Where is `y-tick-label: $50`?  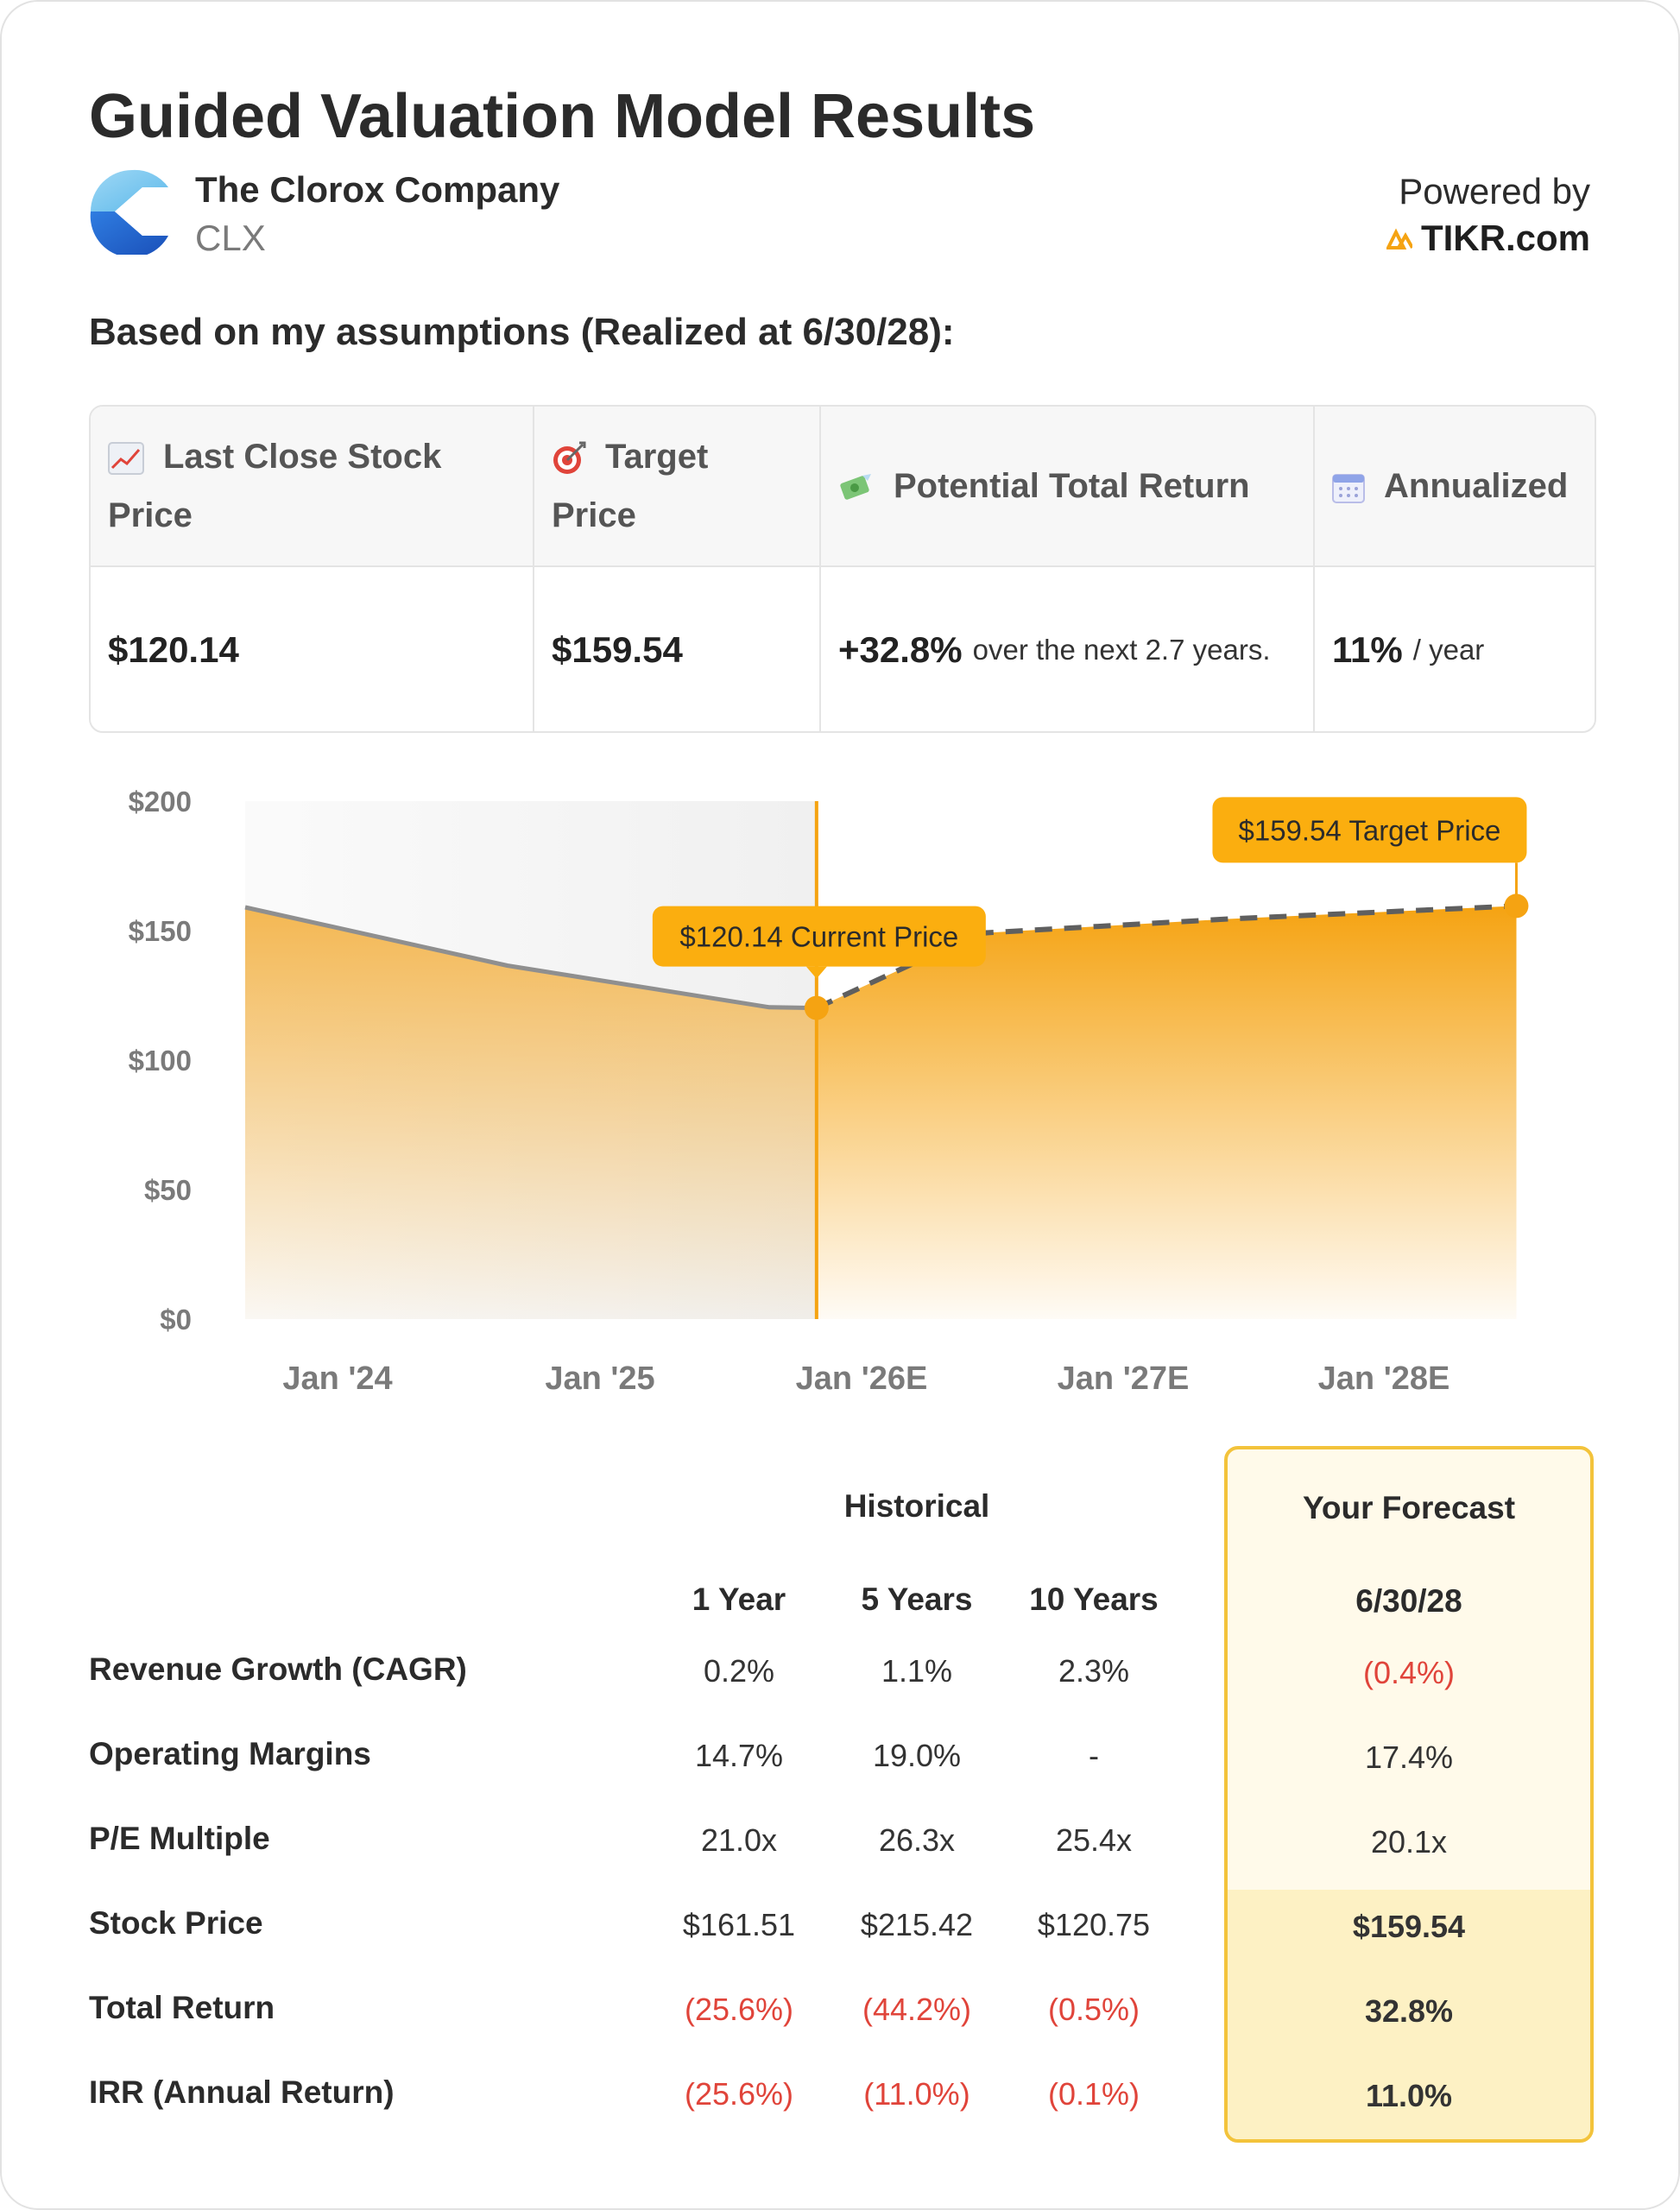 y-tick-label: $50 is located at coordinates (168, 1190).